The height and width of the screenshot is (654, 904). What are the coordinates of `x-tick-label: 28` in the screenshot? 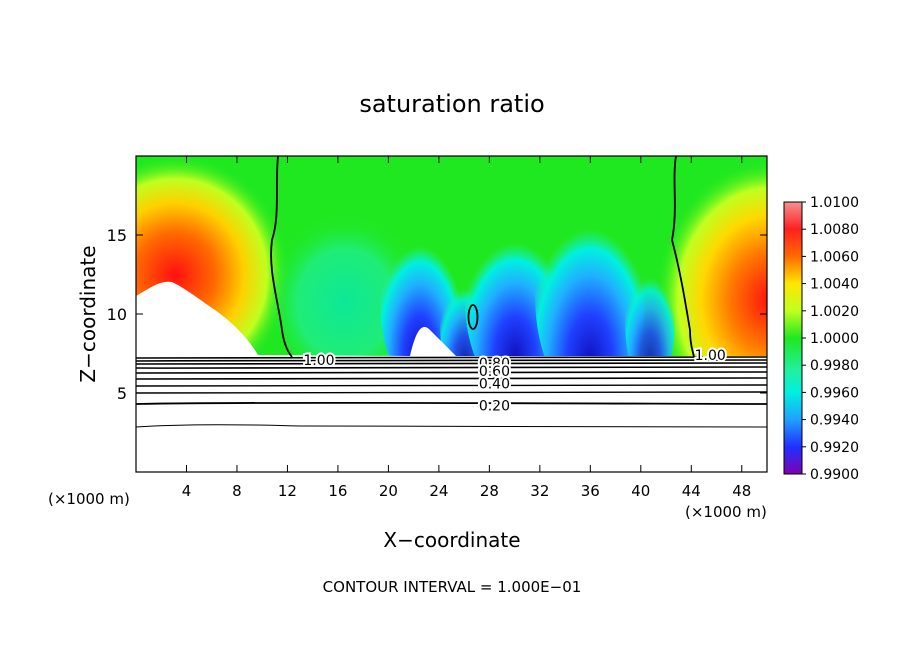 It's located at (489, 491).